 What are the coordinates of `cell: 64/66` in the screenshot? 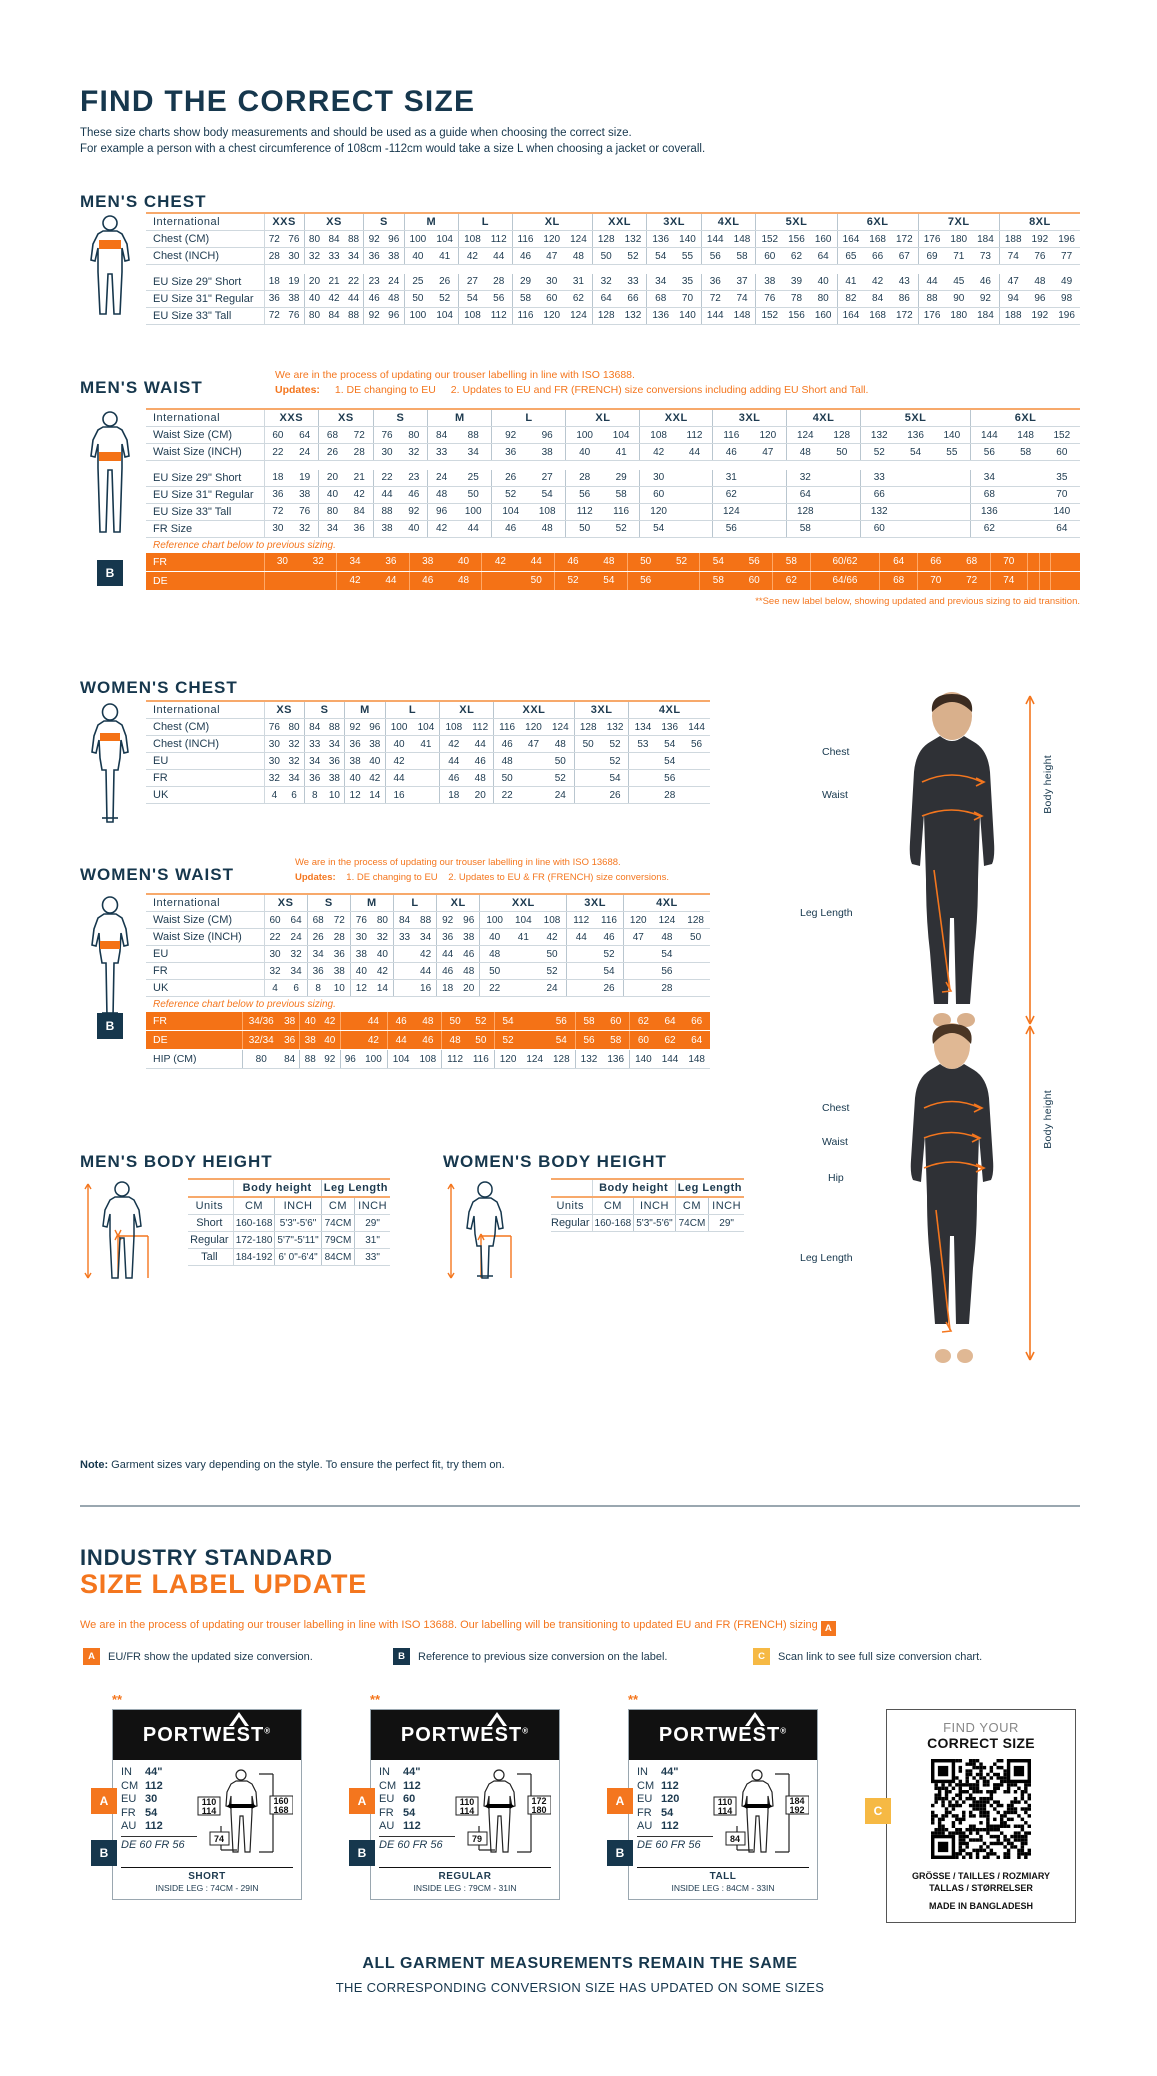 It's located at (844, 581).